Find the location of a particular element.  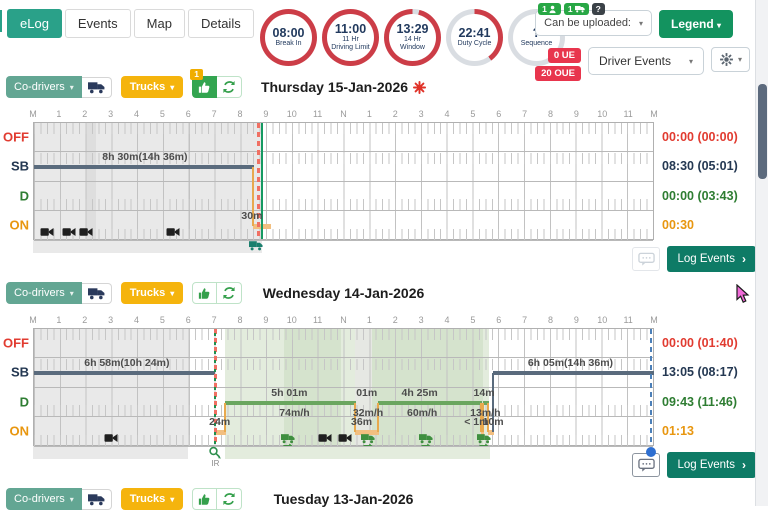

driver-events-select: Driver Events ▾ is located at coordinates (645, 61).